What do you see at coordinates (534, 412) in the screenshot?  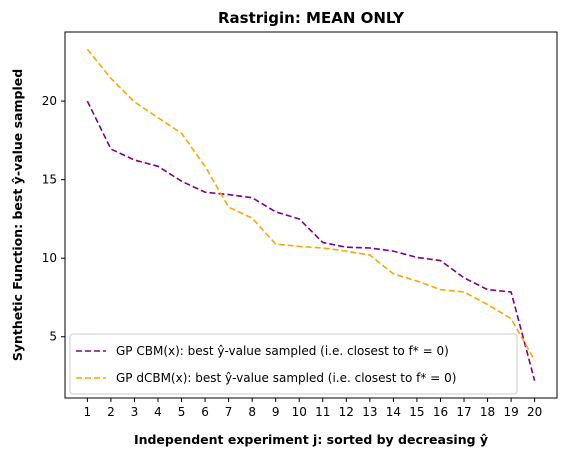 I see `x-tick-label: 20` at bounding box center [534, 412].